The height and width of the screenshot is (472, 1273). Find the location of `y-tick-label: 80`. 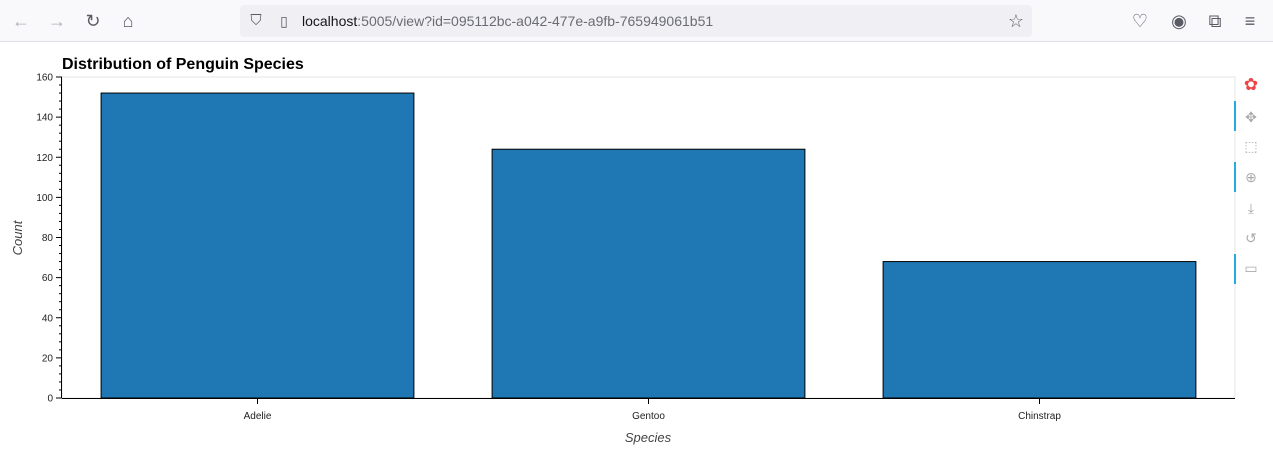

y-tick-label: 80 is located at coordinates (48, 238).